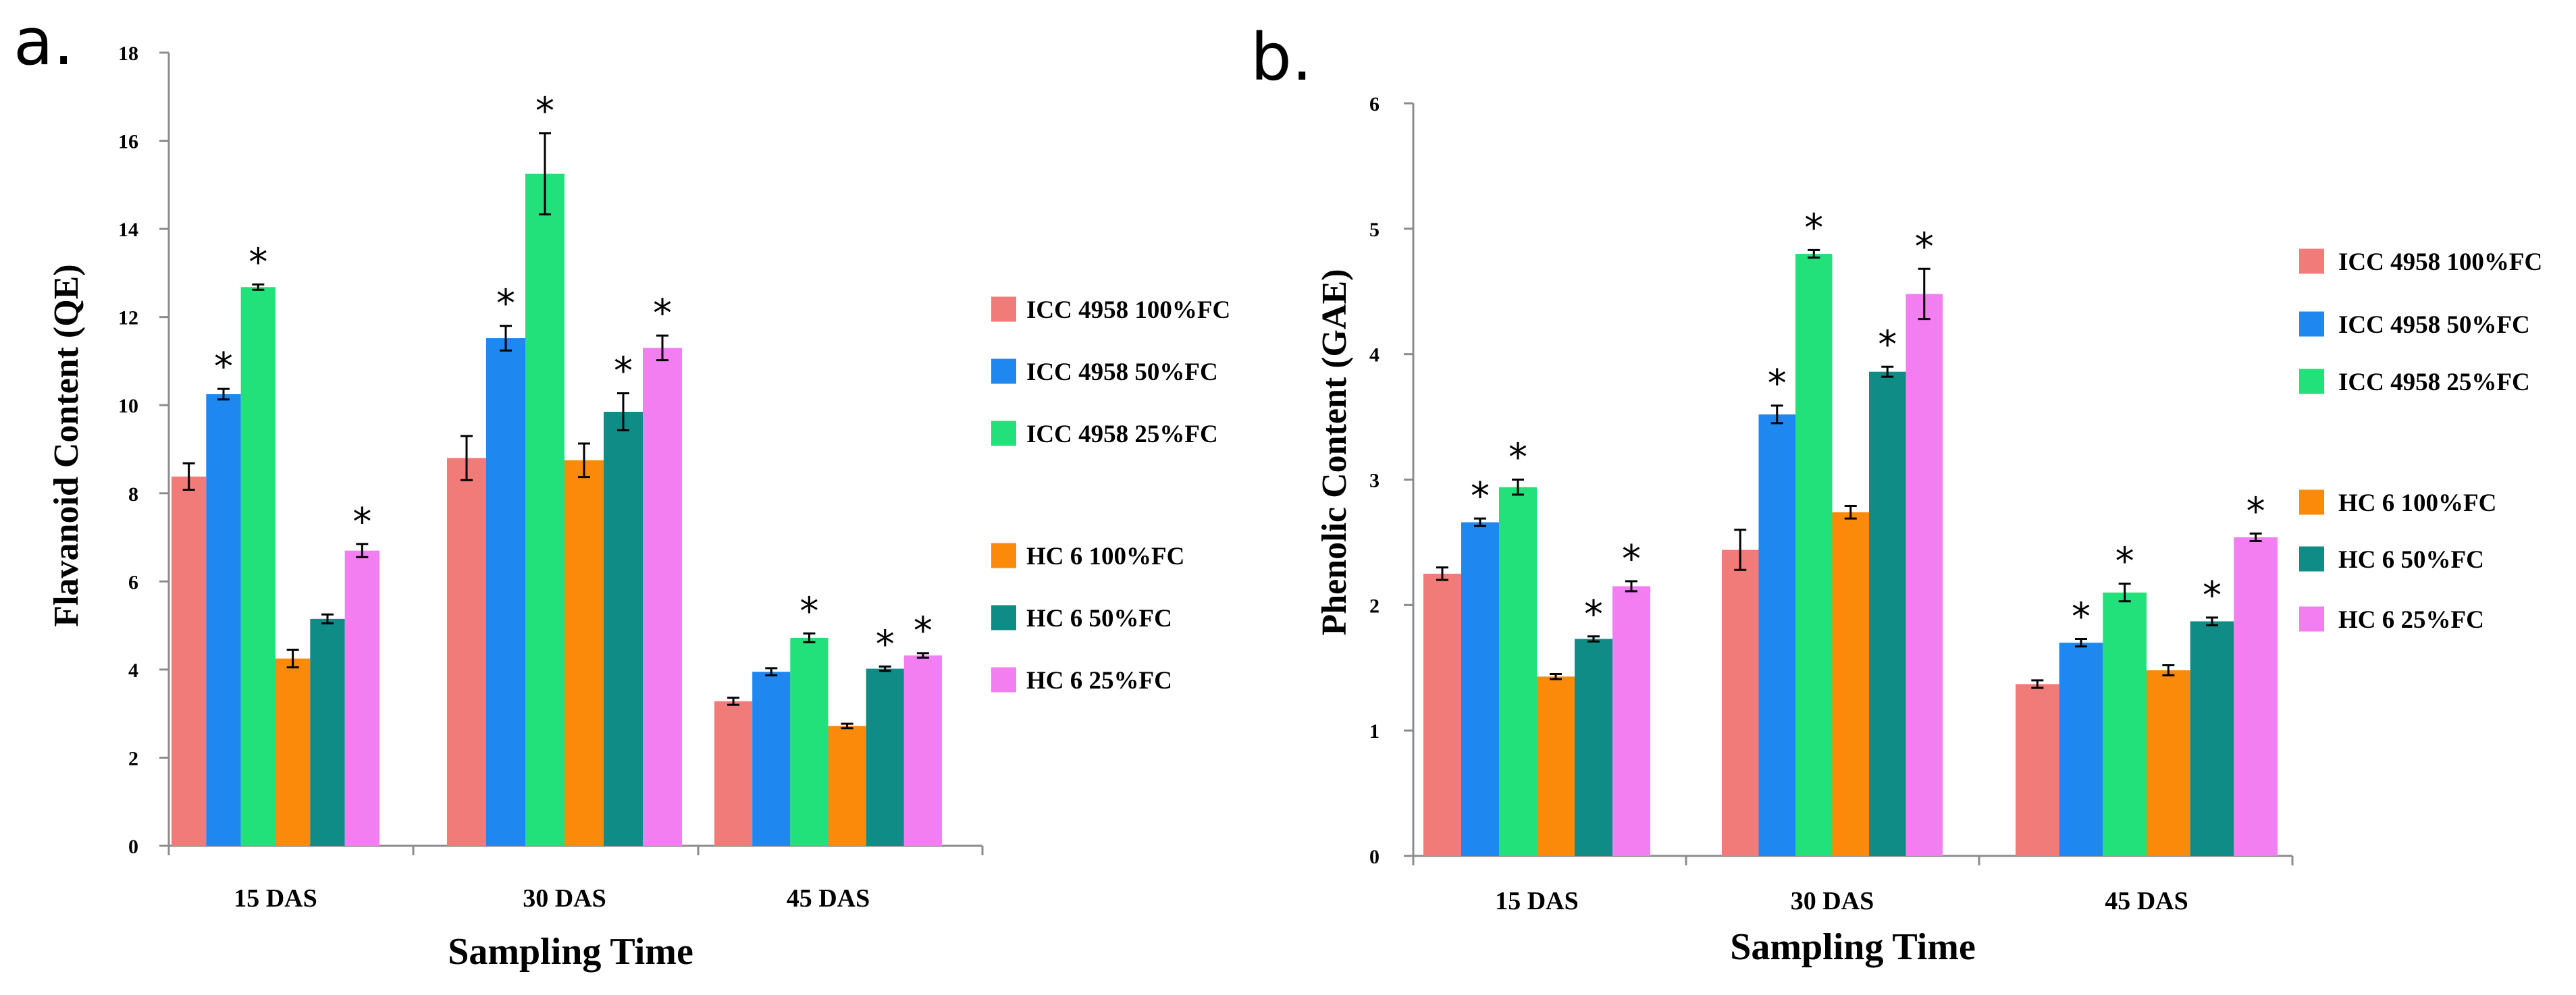  Describe the element at coordinates (1374, 230) in the screenshot. I see `y-tick-label: 5` at that location.